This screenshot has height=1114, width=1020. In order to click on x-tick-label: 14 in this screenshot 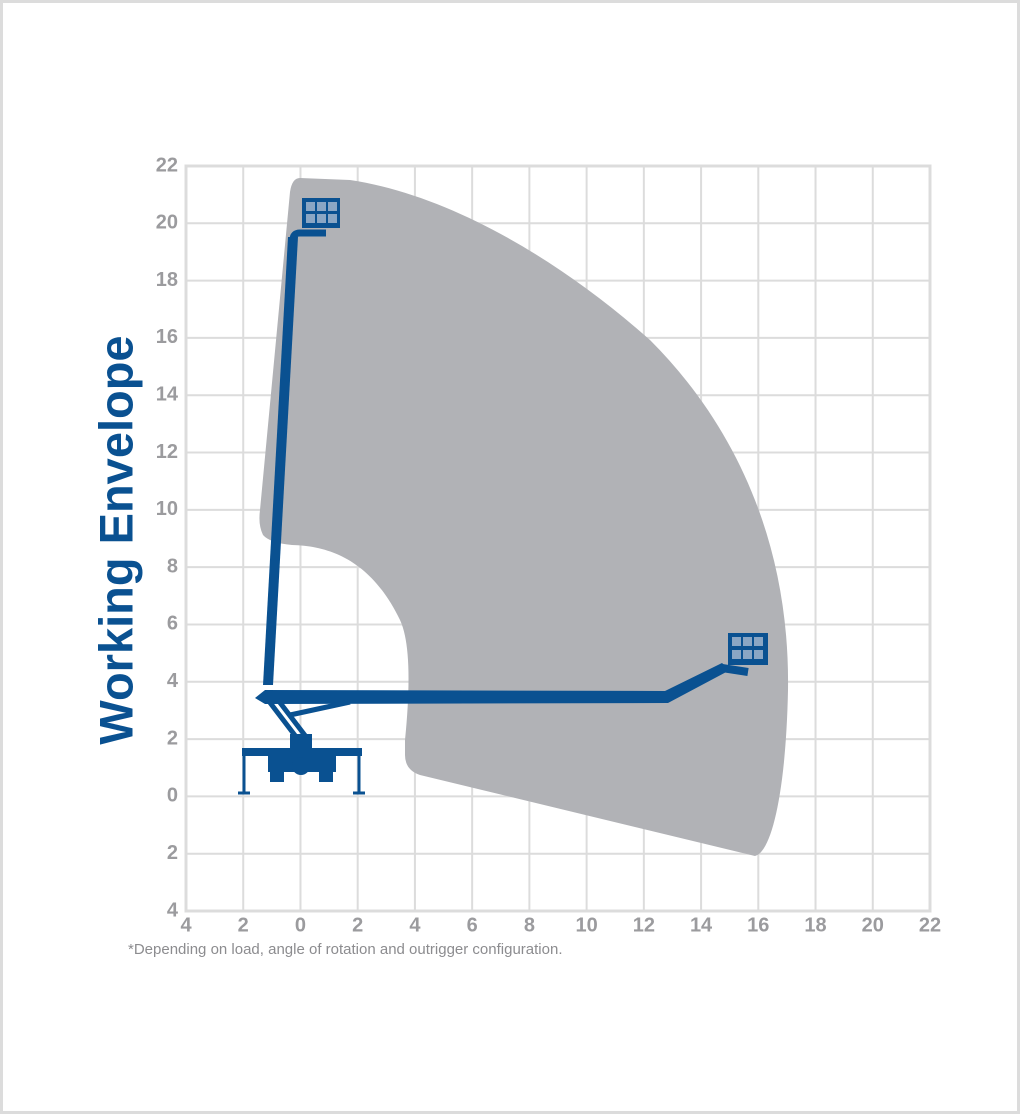, I will do `click(701, 925)`.